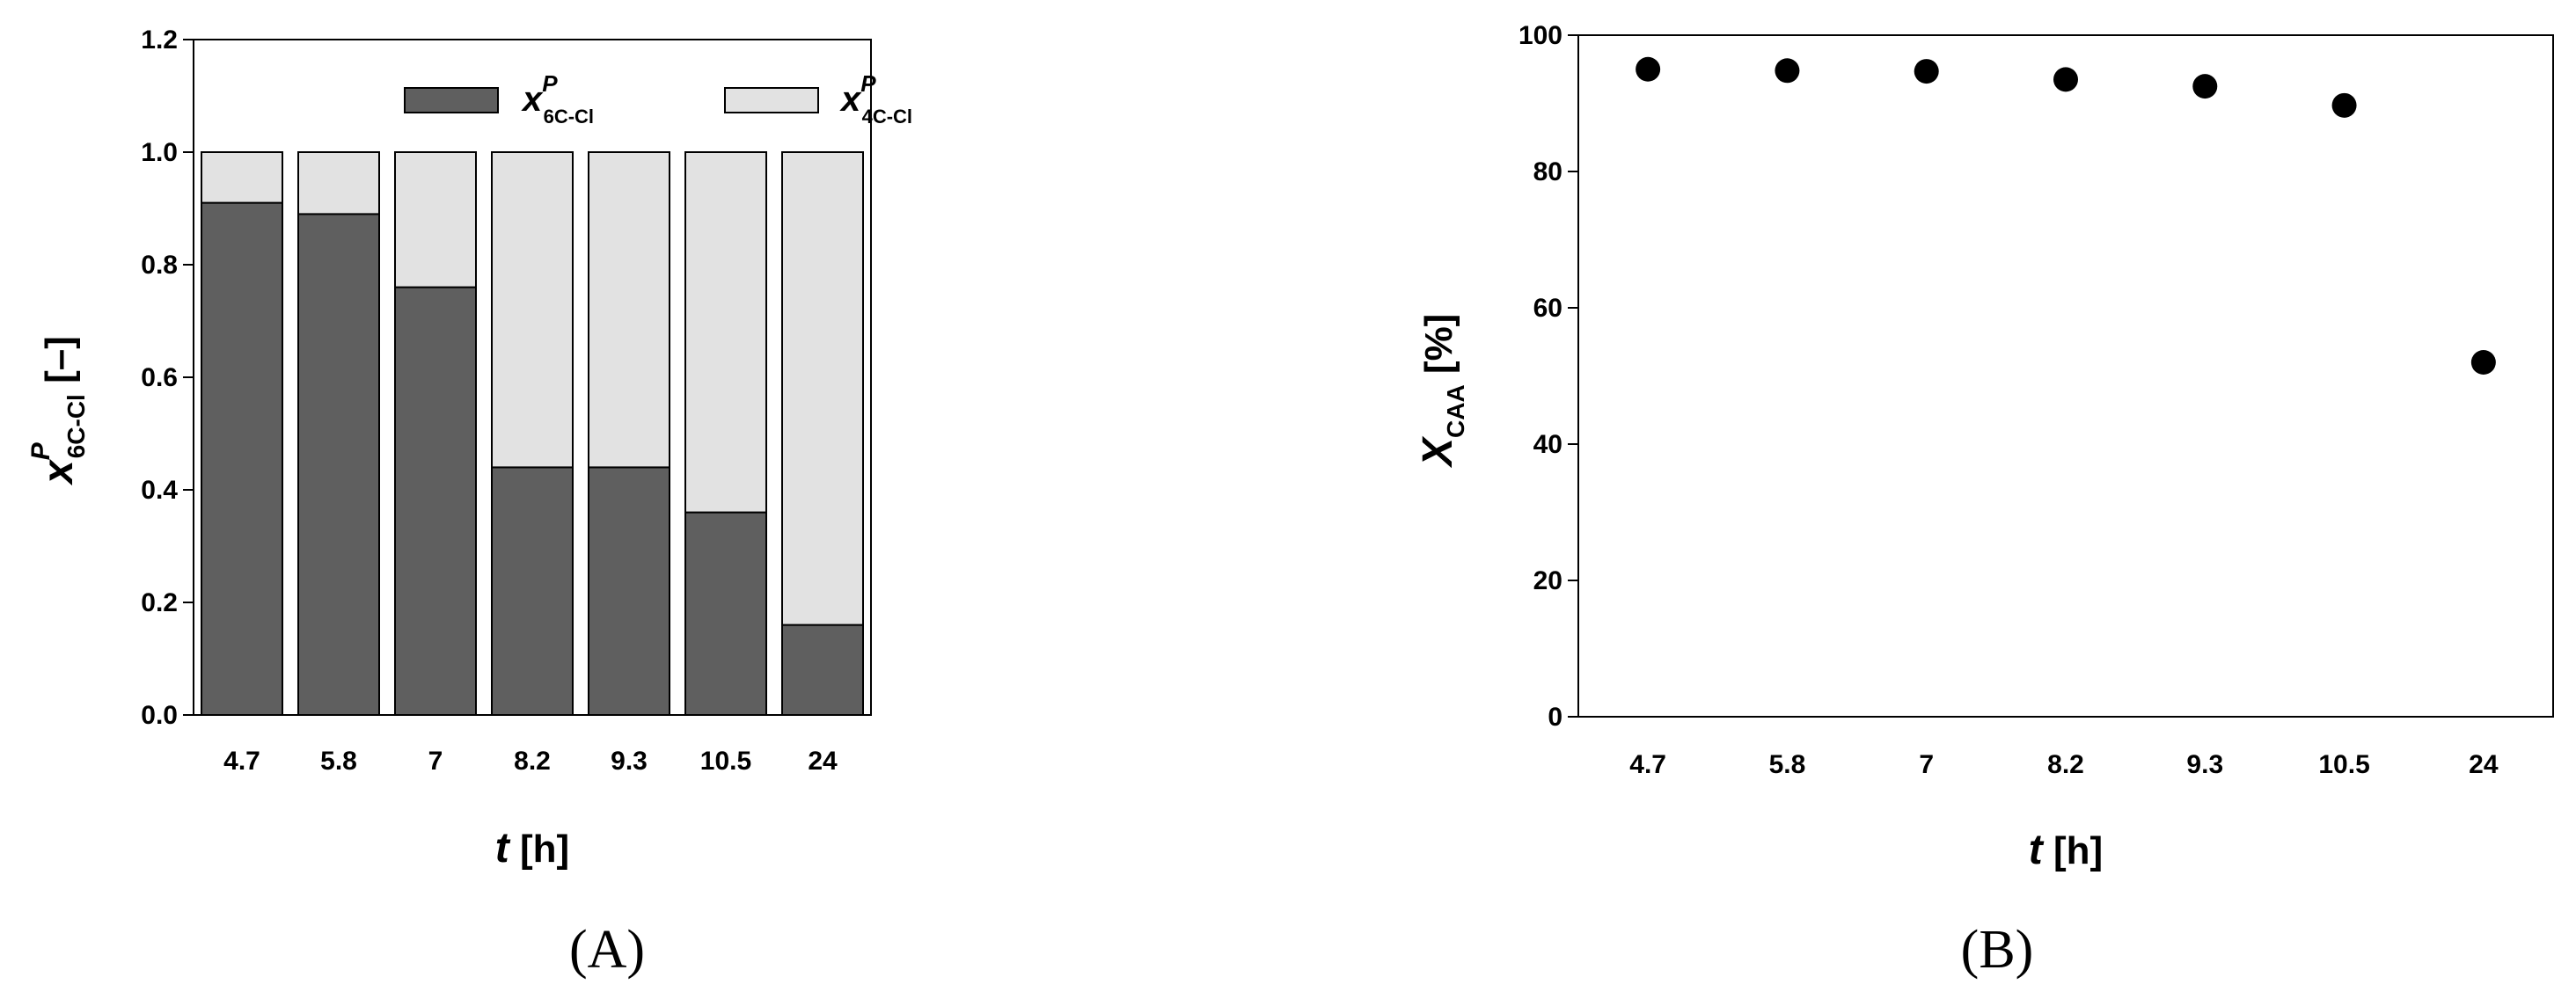  I want to click on panel-a-xlabel-unit: [h], so click(539, 850).